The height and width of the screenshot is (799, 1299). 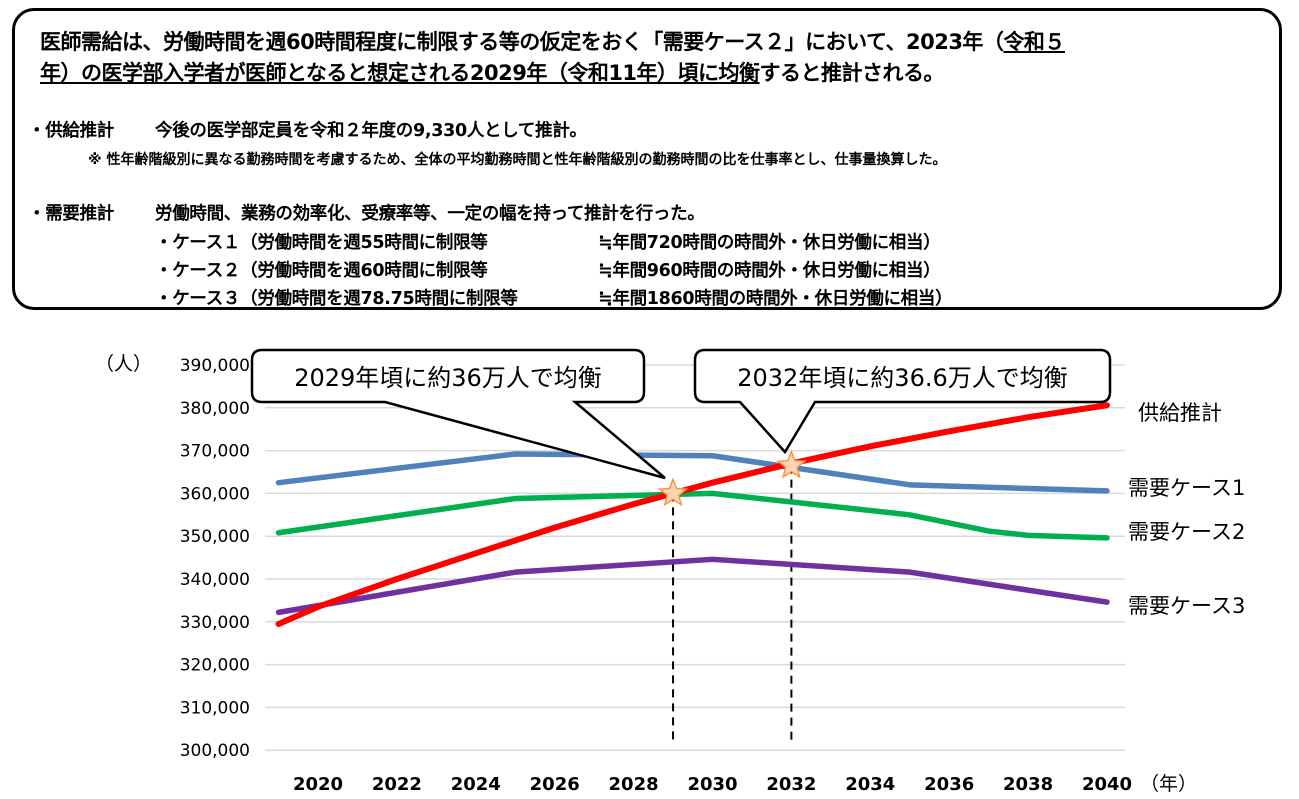 I want to click on x-tick-label: 2032, so click(x=791, y=784).